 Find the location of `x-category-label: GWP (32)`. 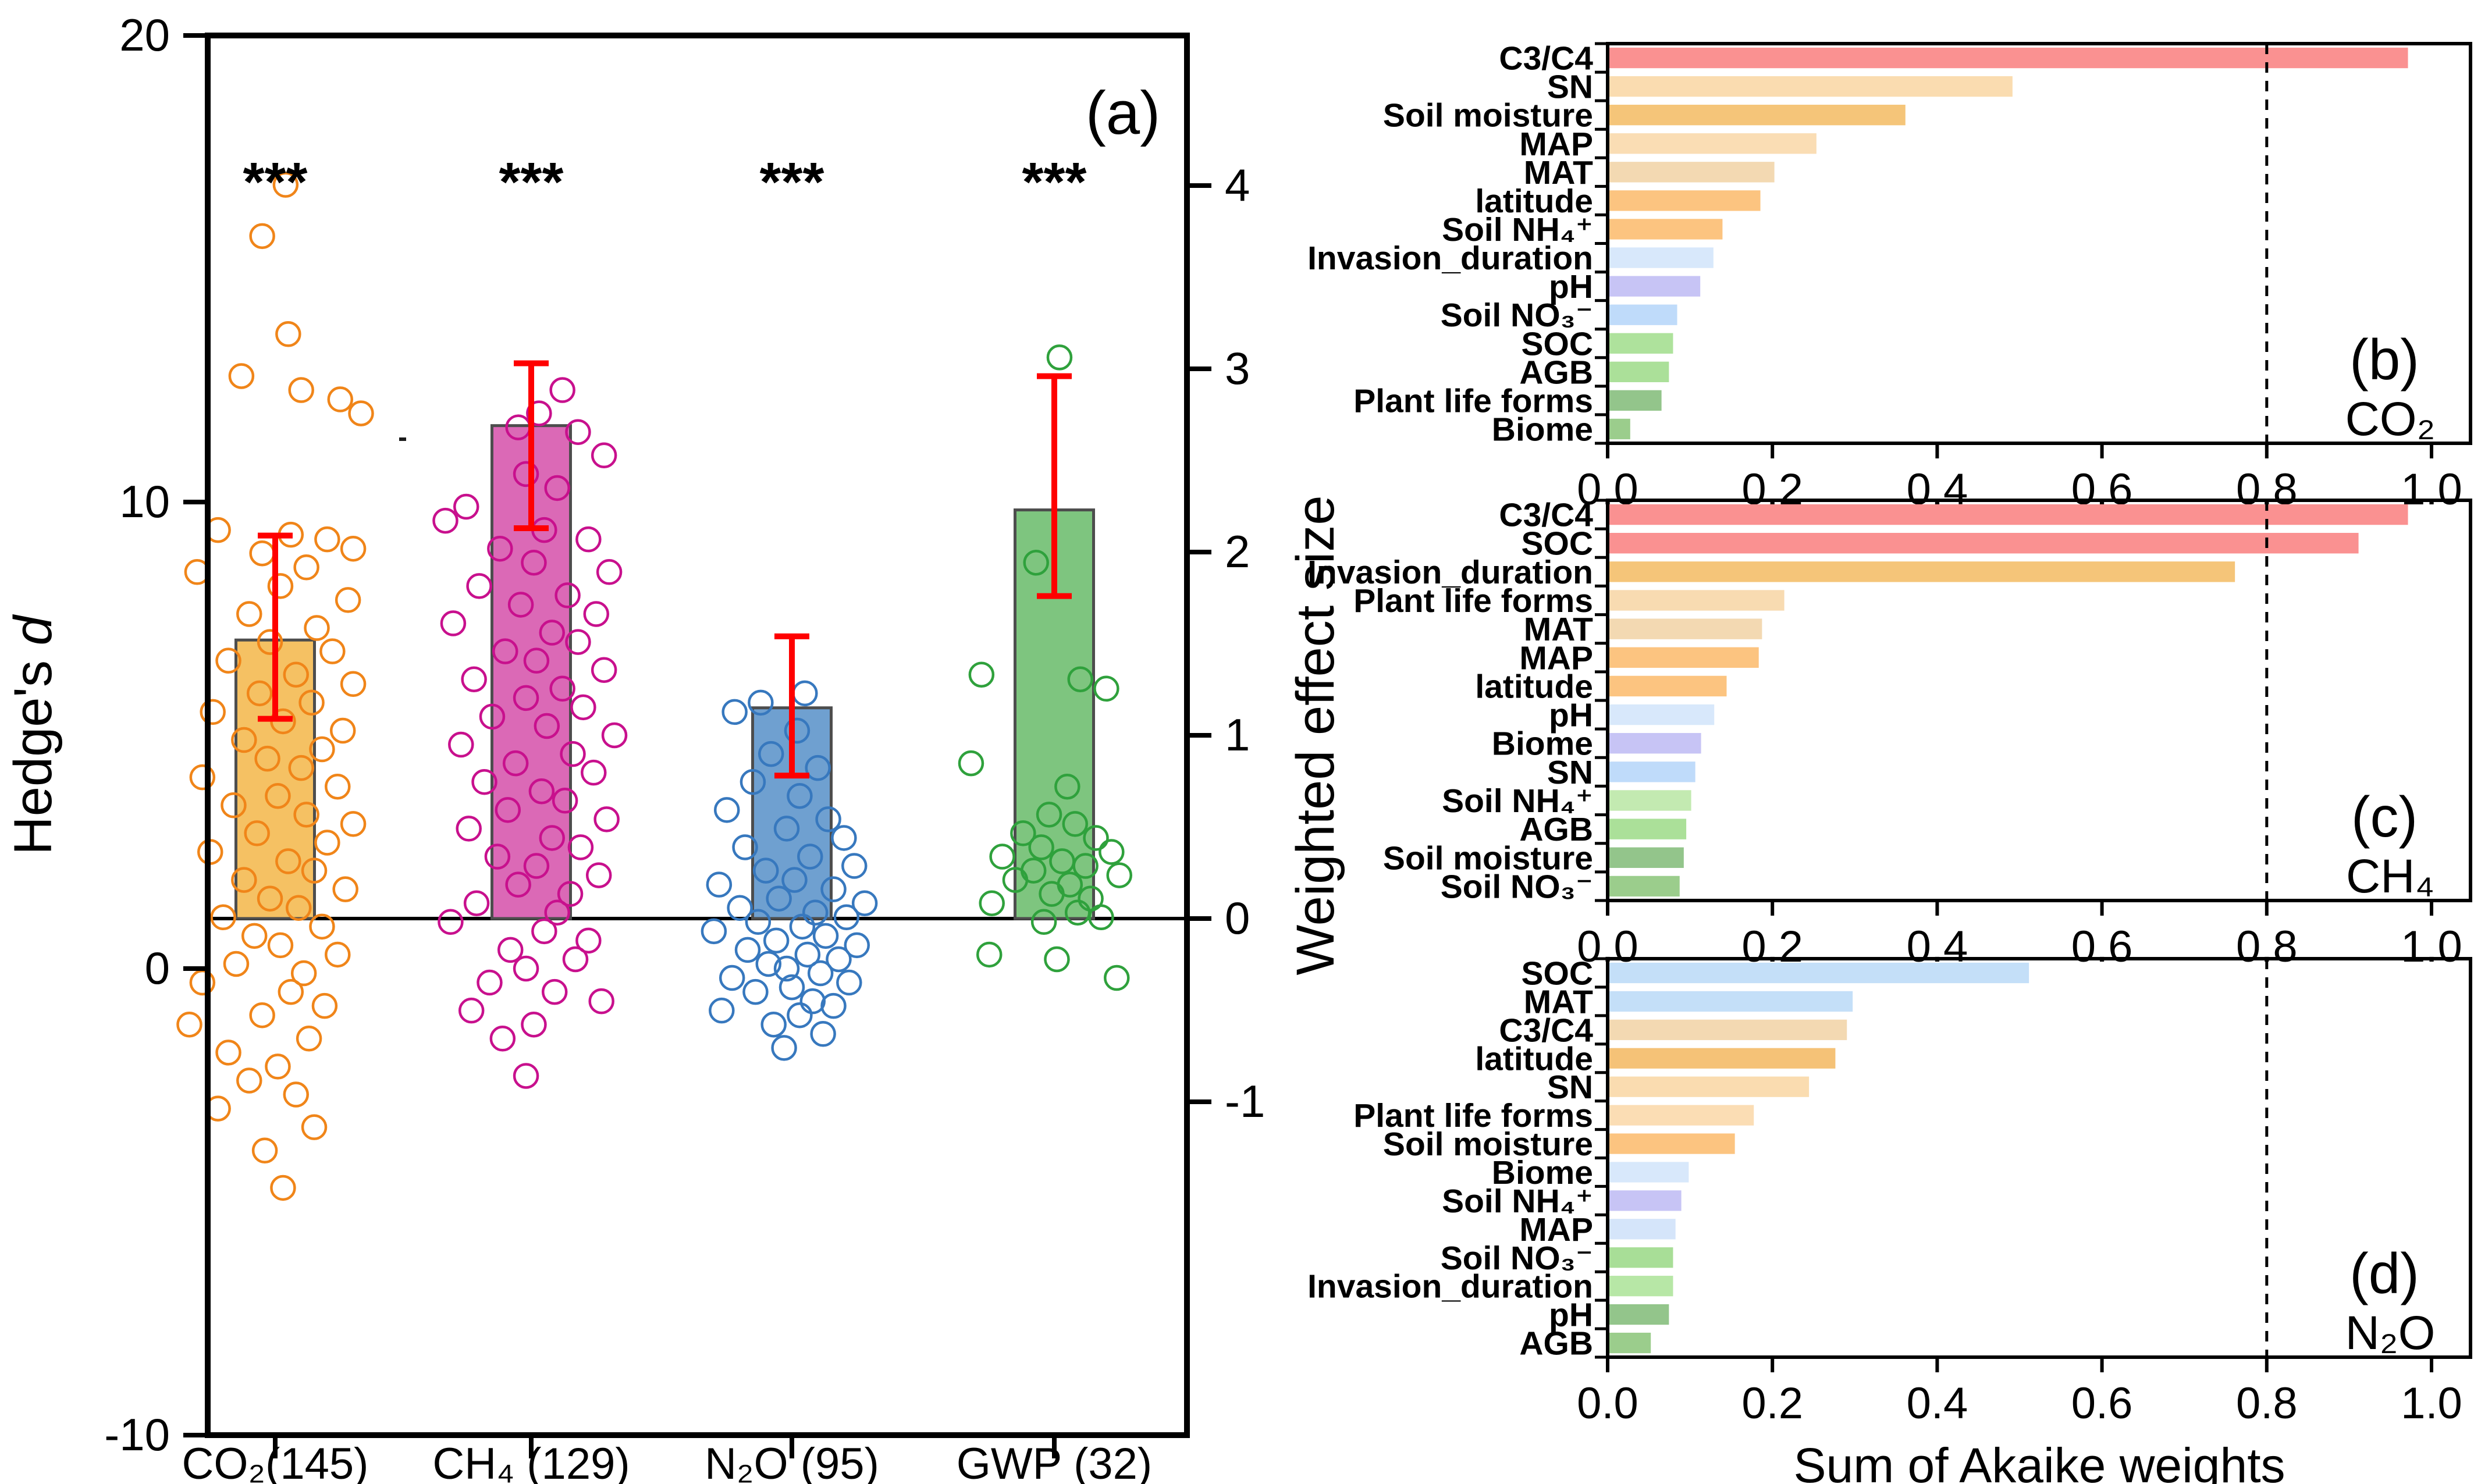

x-category-label: GWP (32) is located at coordinates (1054, 1461).